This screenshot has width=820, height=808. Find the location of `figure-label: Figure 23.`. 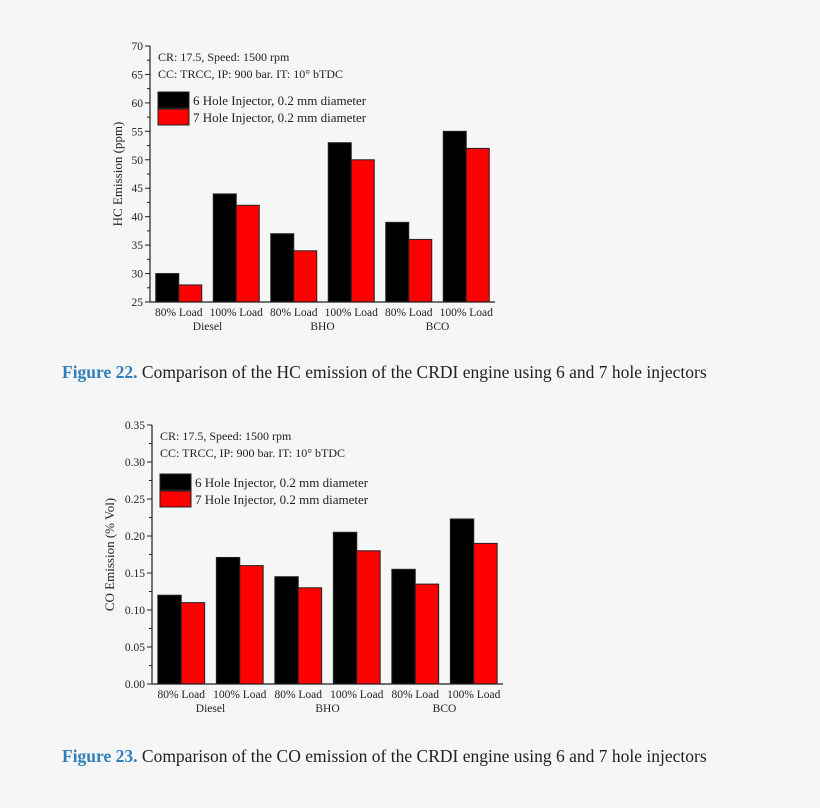

figure-label: Figure 23. is located at coordinates (100, 756).